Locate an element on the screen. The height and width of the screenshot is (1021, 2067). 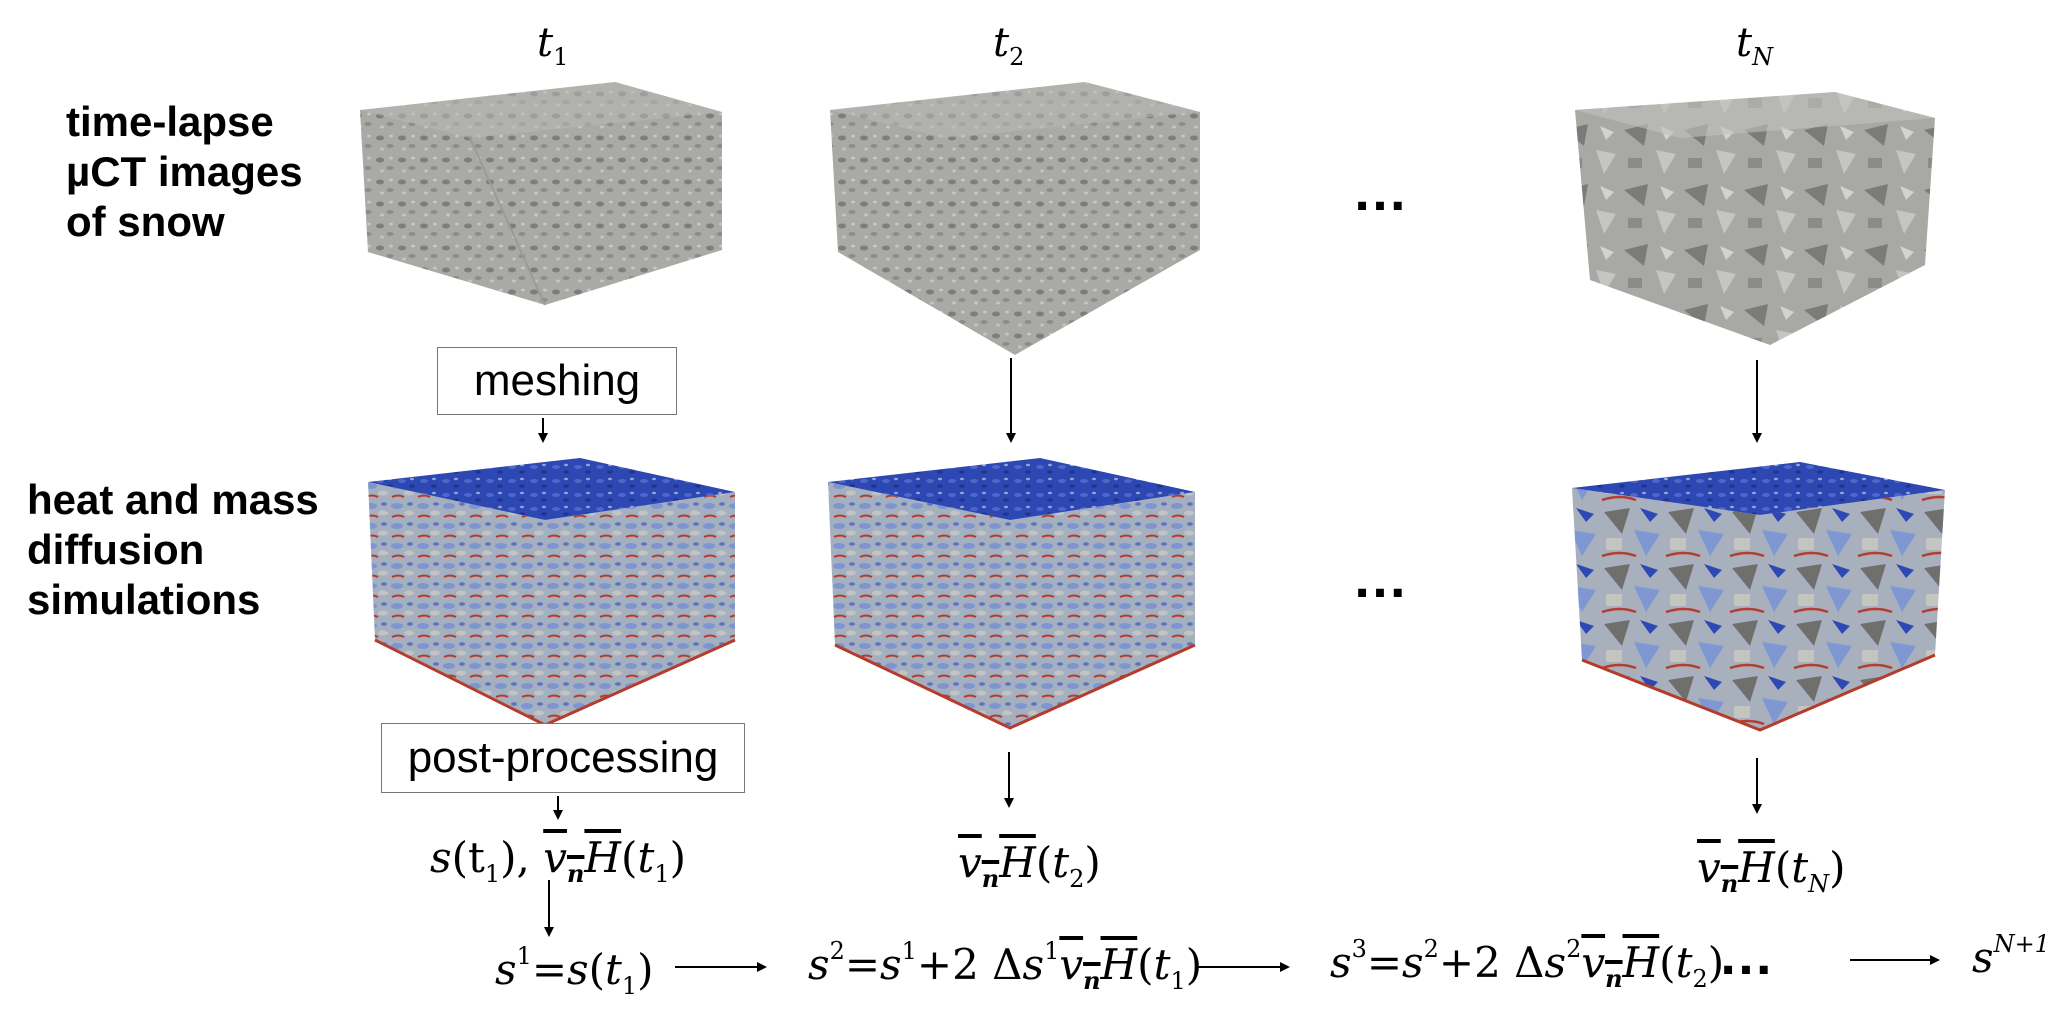
meshing-box: meshing is located at coordinates (557, 381).